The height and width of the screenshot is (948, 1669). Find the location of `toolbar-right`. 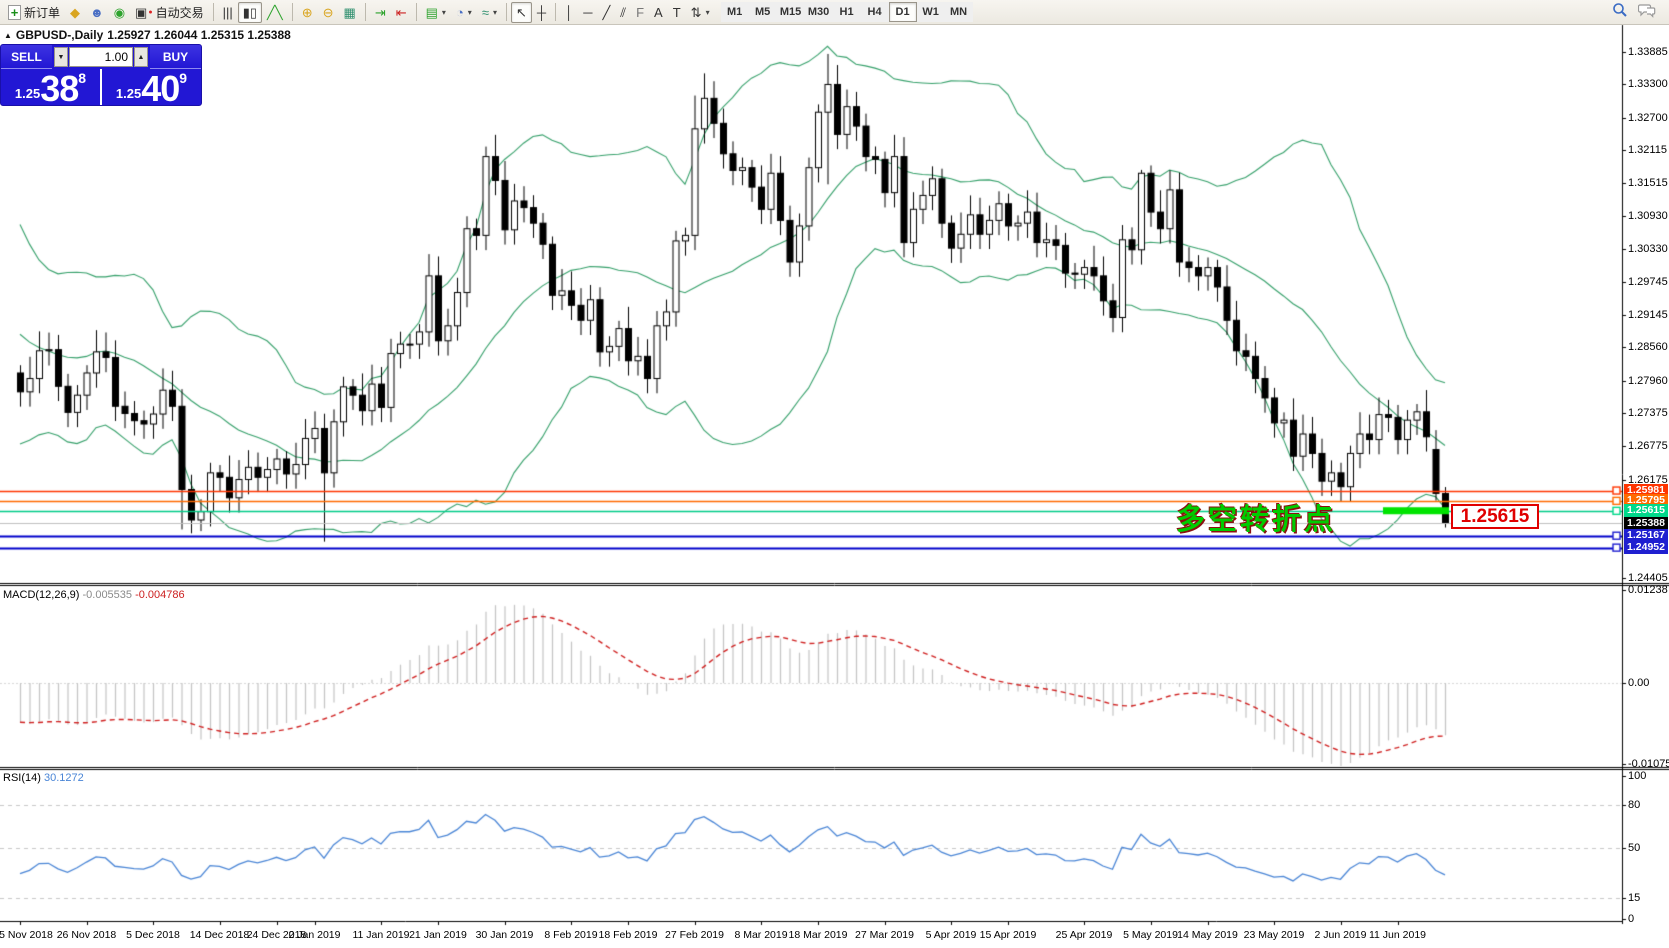

toolbar-right is located at coordinates (1639, 12).